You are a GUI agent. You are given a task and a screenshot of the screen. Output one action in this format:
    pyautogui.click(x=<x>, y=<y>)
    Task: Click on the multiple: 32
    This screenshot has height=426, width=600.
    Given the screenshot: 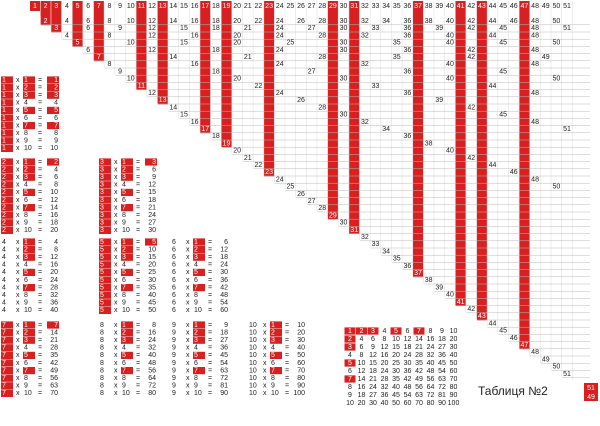 What is the action you would take?
    pyautogui.click(x=365, y=35)
    